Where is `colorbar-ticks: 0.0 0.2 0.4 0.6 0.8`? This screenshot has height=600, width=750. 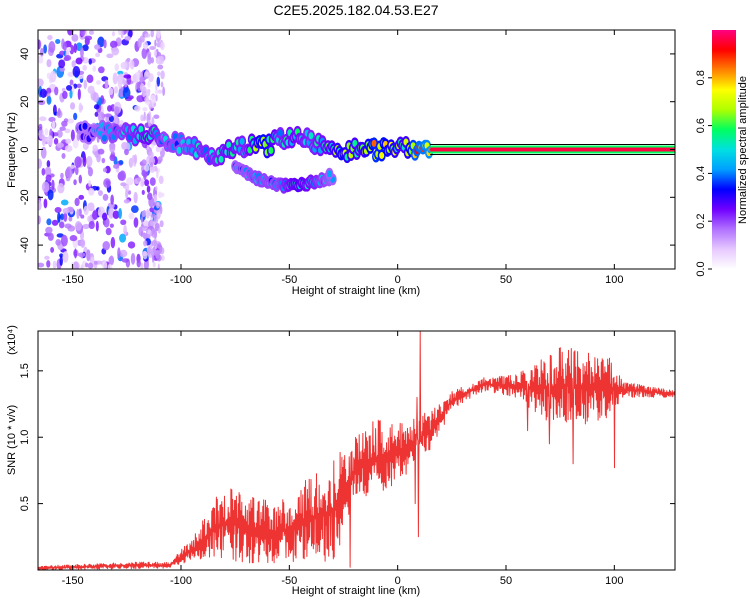 colorbar-ticks: 0.0 0.2 0.4 0.6 0.8 is located at coordinates (703, 173).